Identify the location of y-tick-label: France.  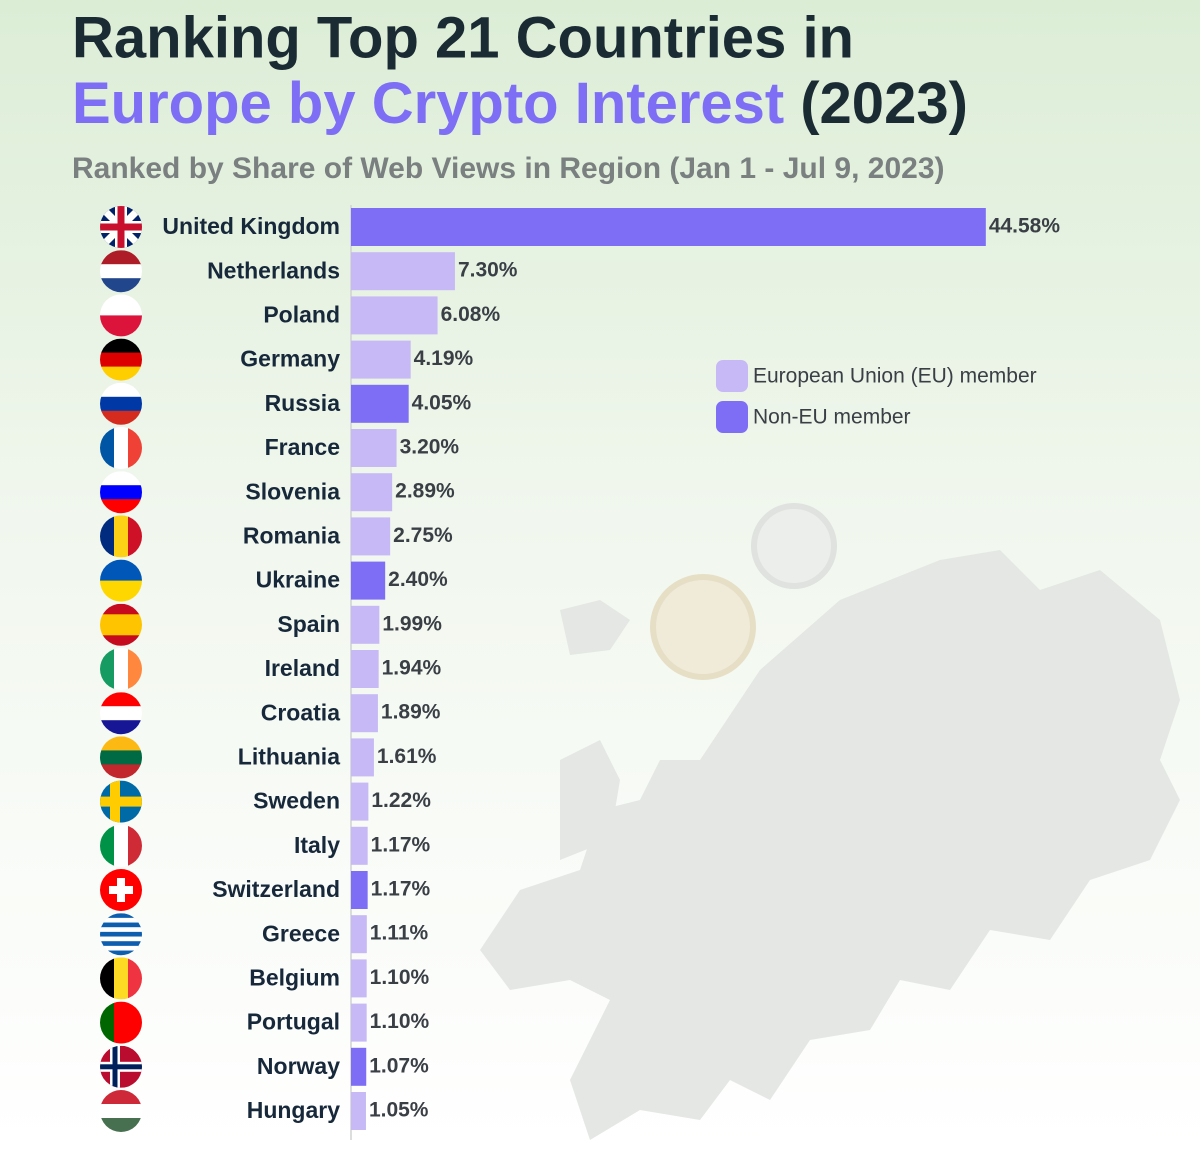
(302, 447).